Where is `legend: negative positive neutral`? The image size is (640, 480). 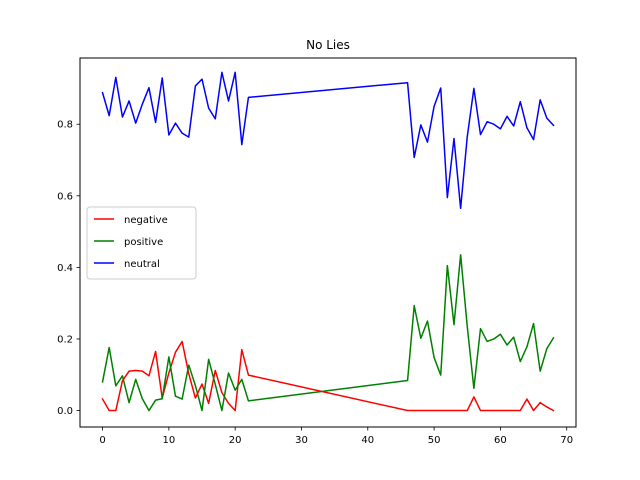 legend: negative positive neutral is located at coordinates (141, 243).